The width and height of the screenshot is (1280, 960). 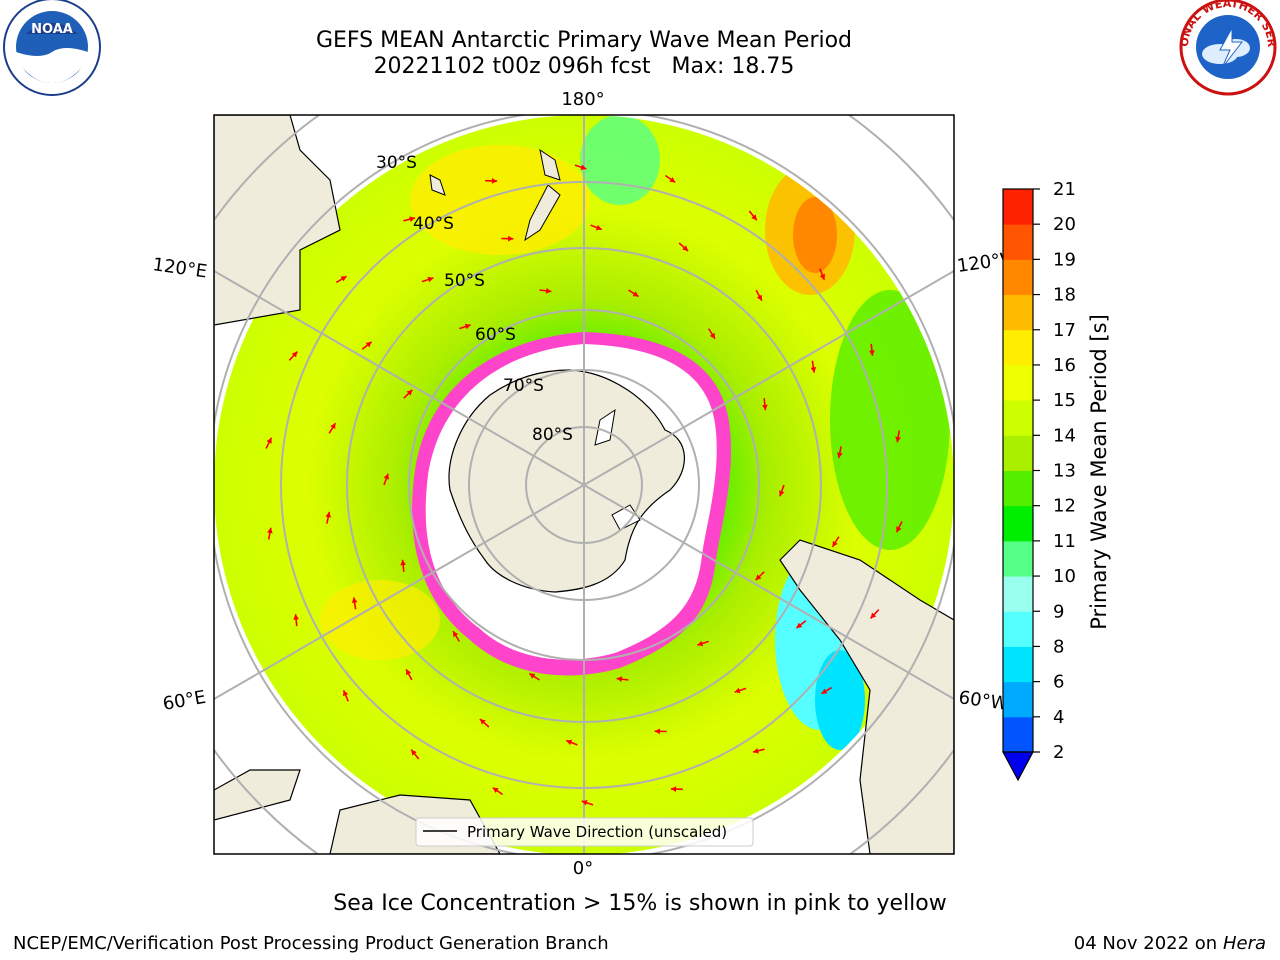 What do you see at coordinates (1064, 471) in the screenshot?
I see `colorbar-tick-label: 13` at bounding box center [1064, 471].